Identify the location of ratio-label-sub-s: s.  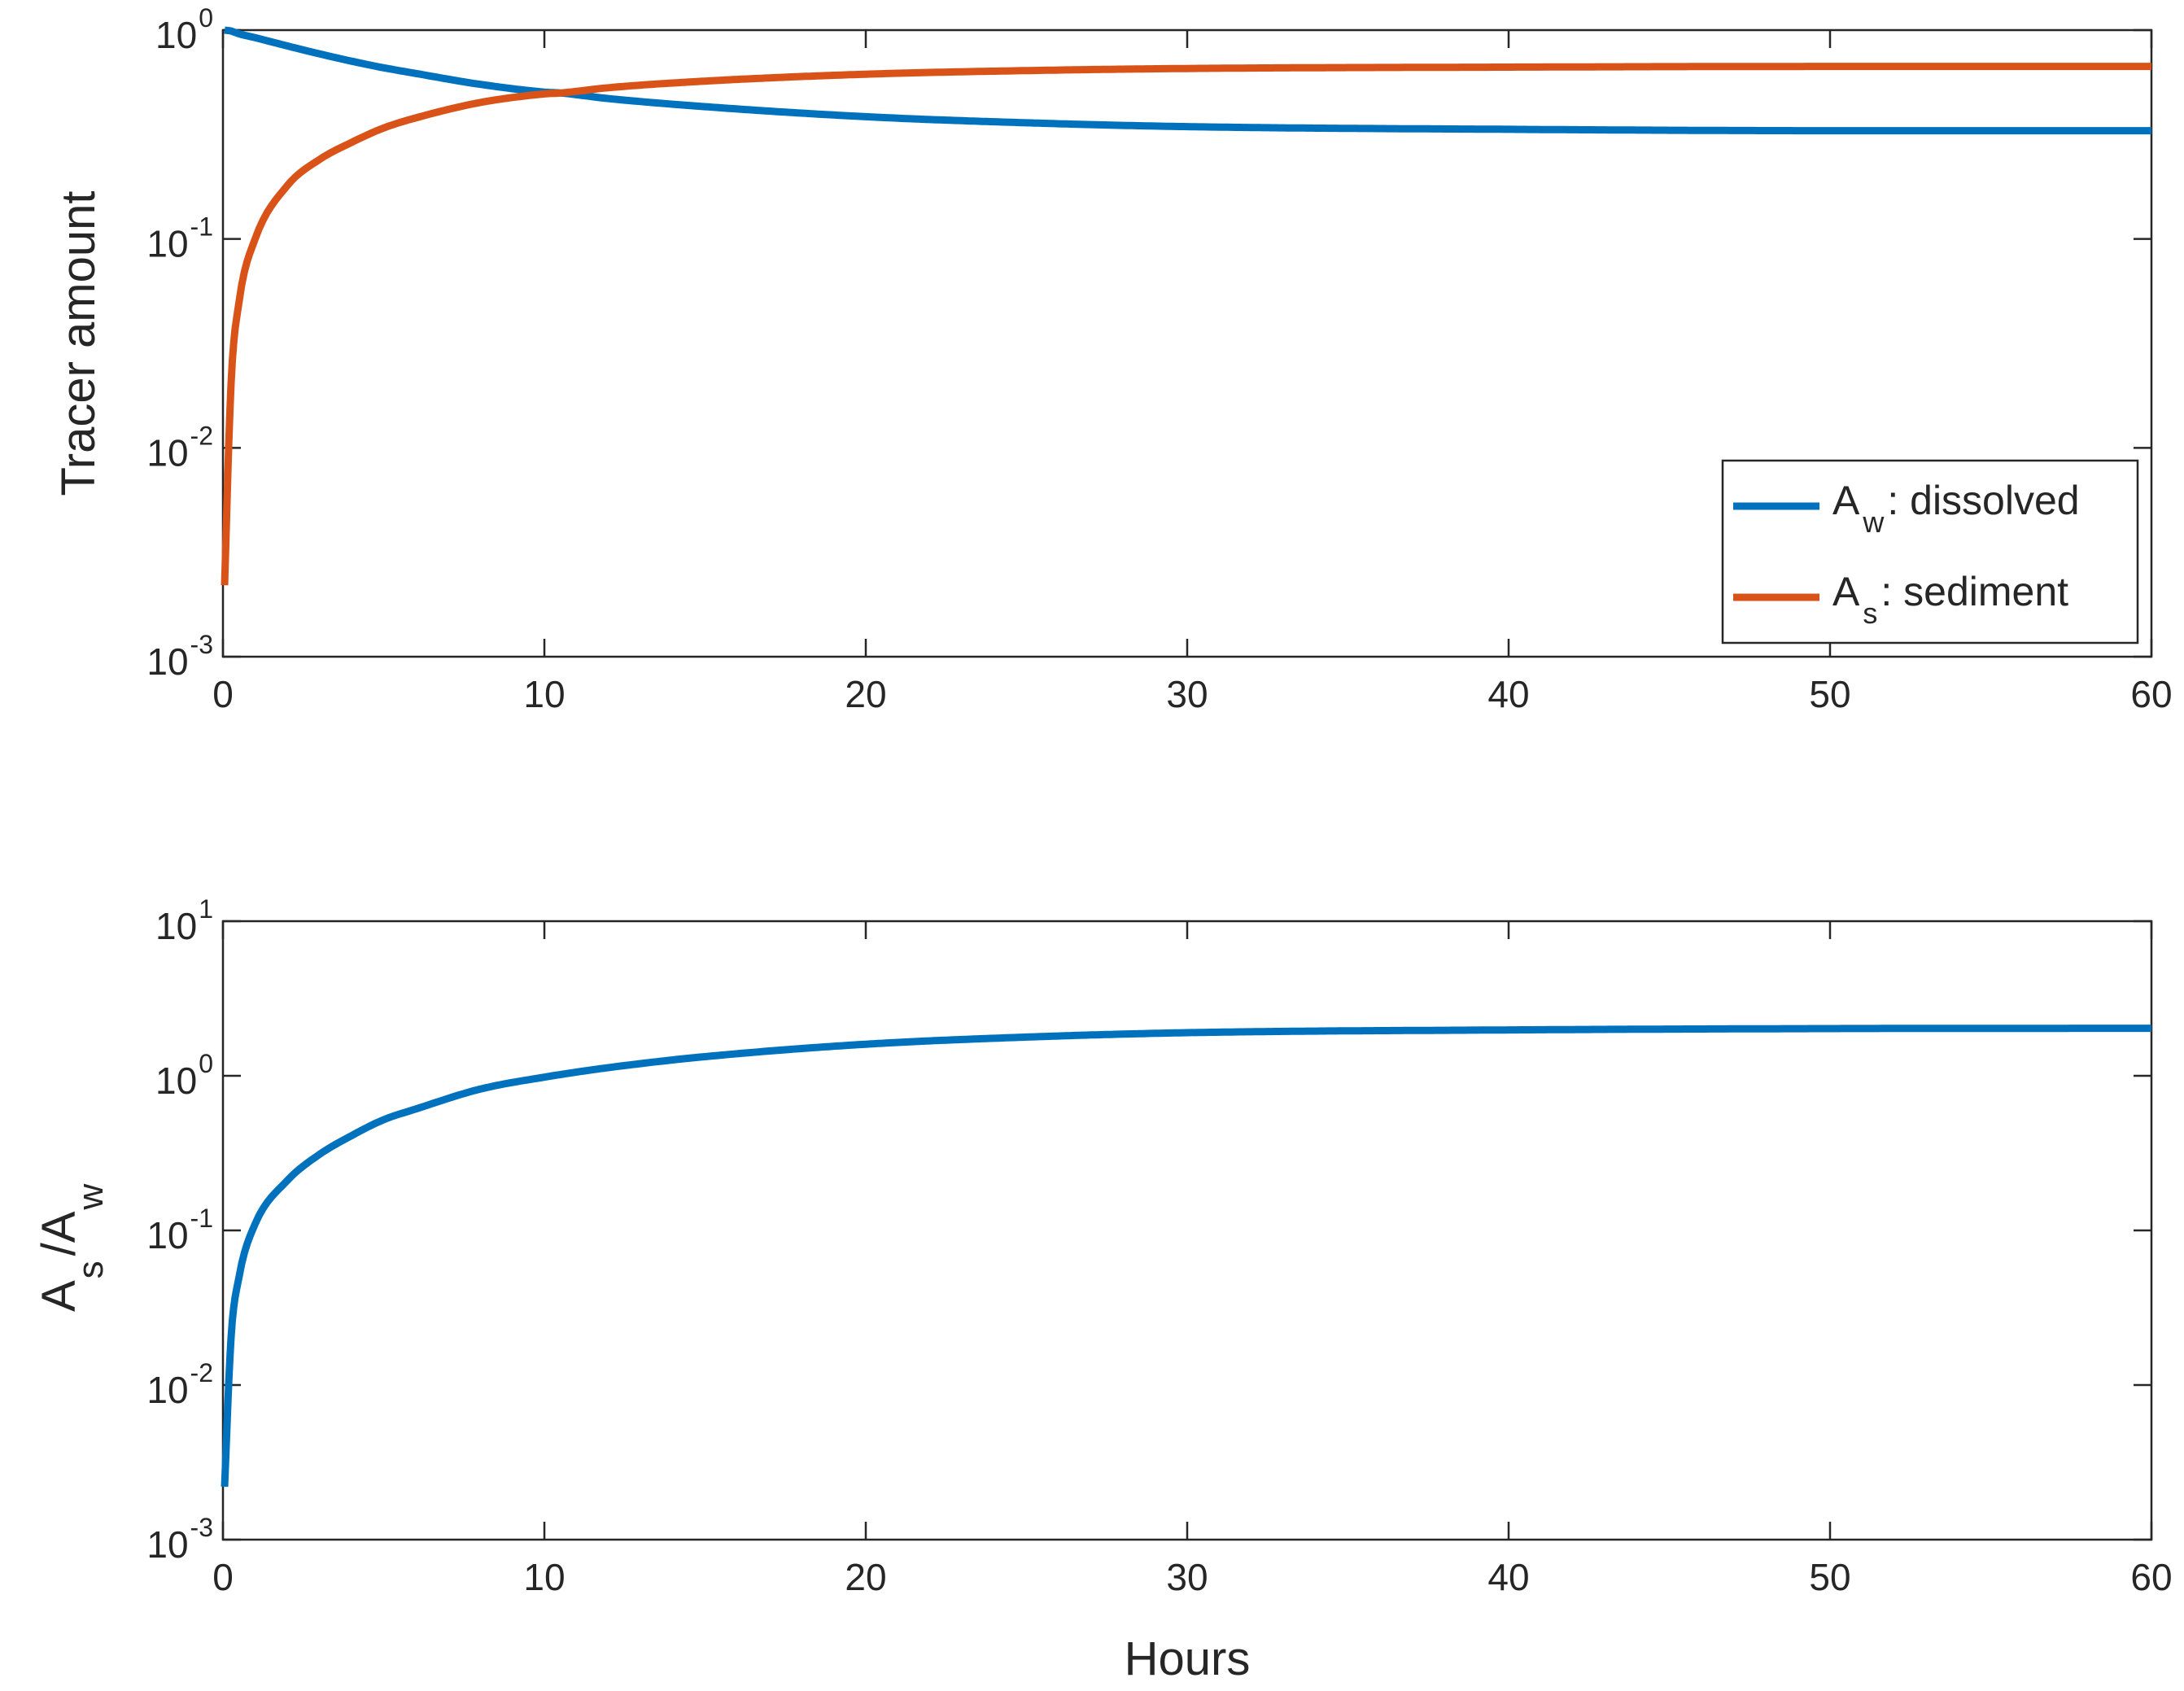
(91, 1269).